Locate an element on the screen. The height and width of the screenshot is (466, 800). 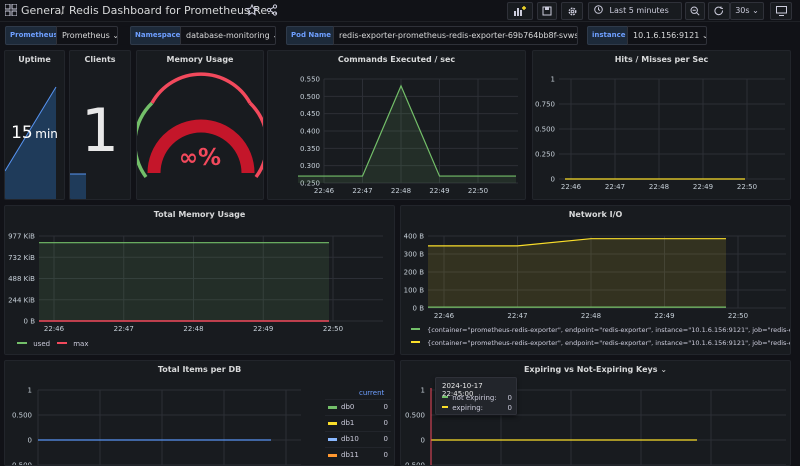
legend-name: db10 is located at coordinates (350, 439).